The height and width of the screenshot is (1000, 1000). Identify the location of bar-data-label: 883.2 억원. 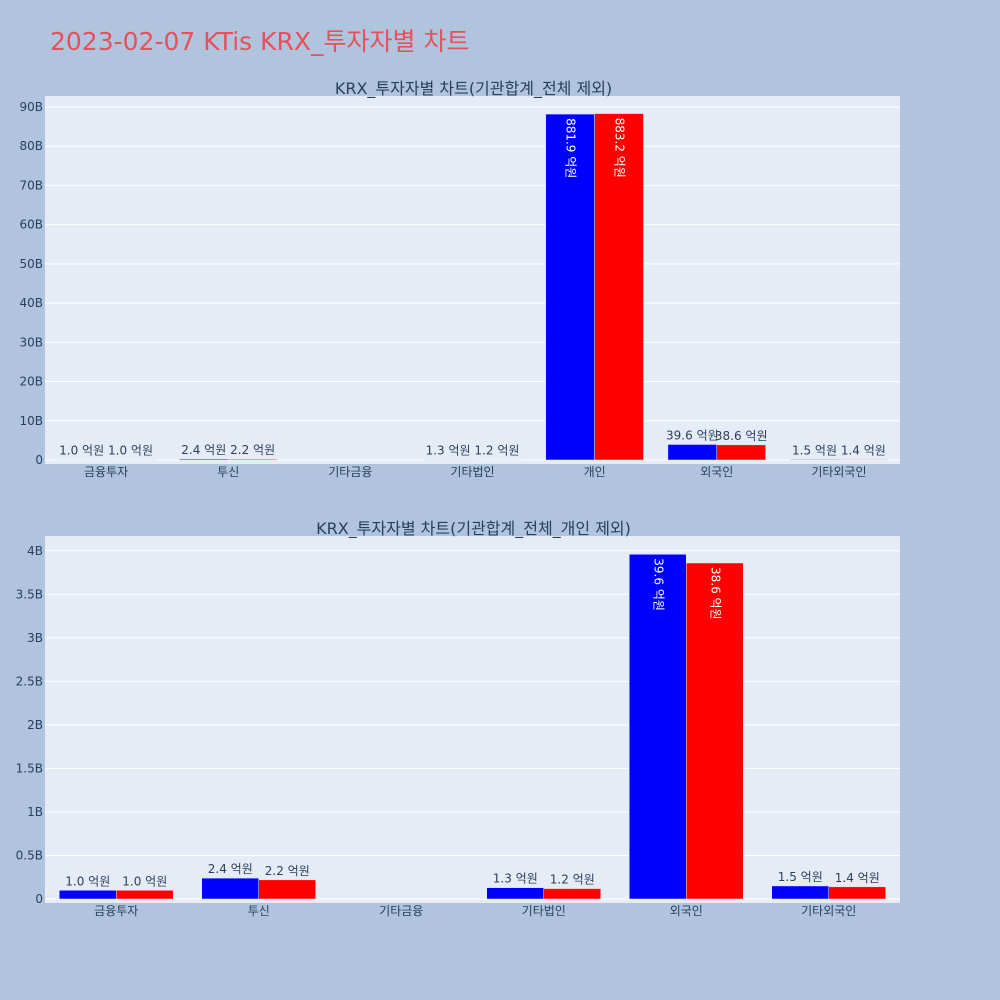
(620, 148).